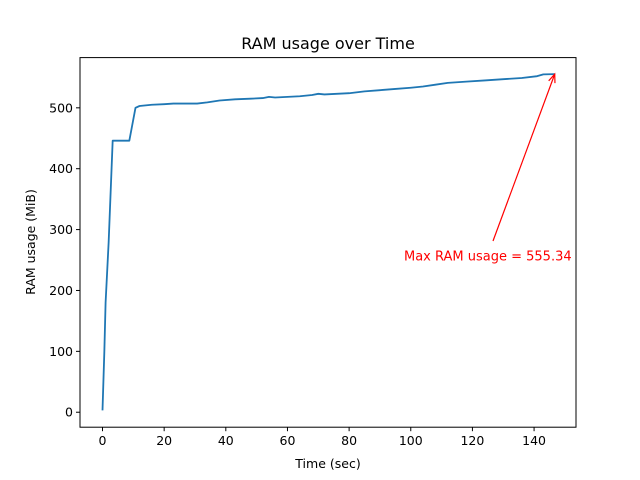  What do you see at coordinates (103, 440) in the screenshot?
I see `x-tick-label: 0` at bounding box center [103, 440].